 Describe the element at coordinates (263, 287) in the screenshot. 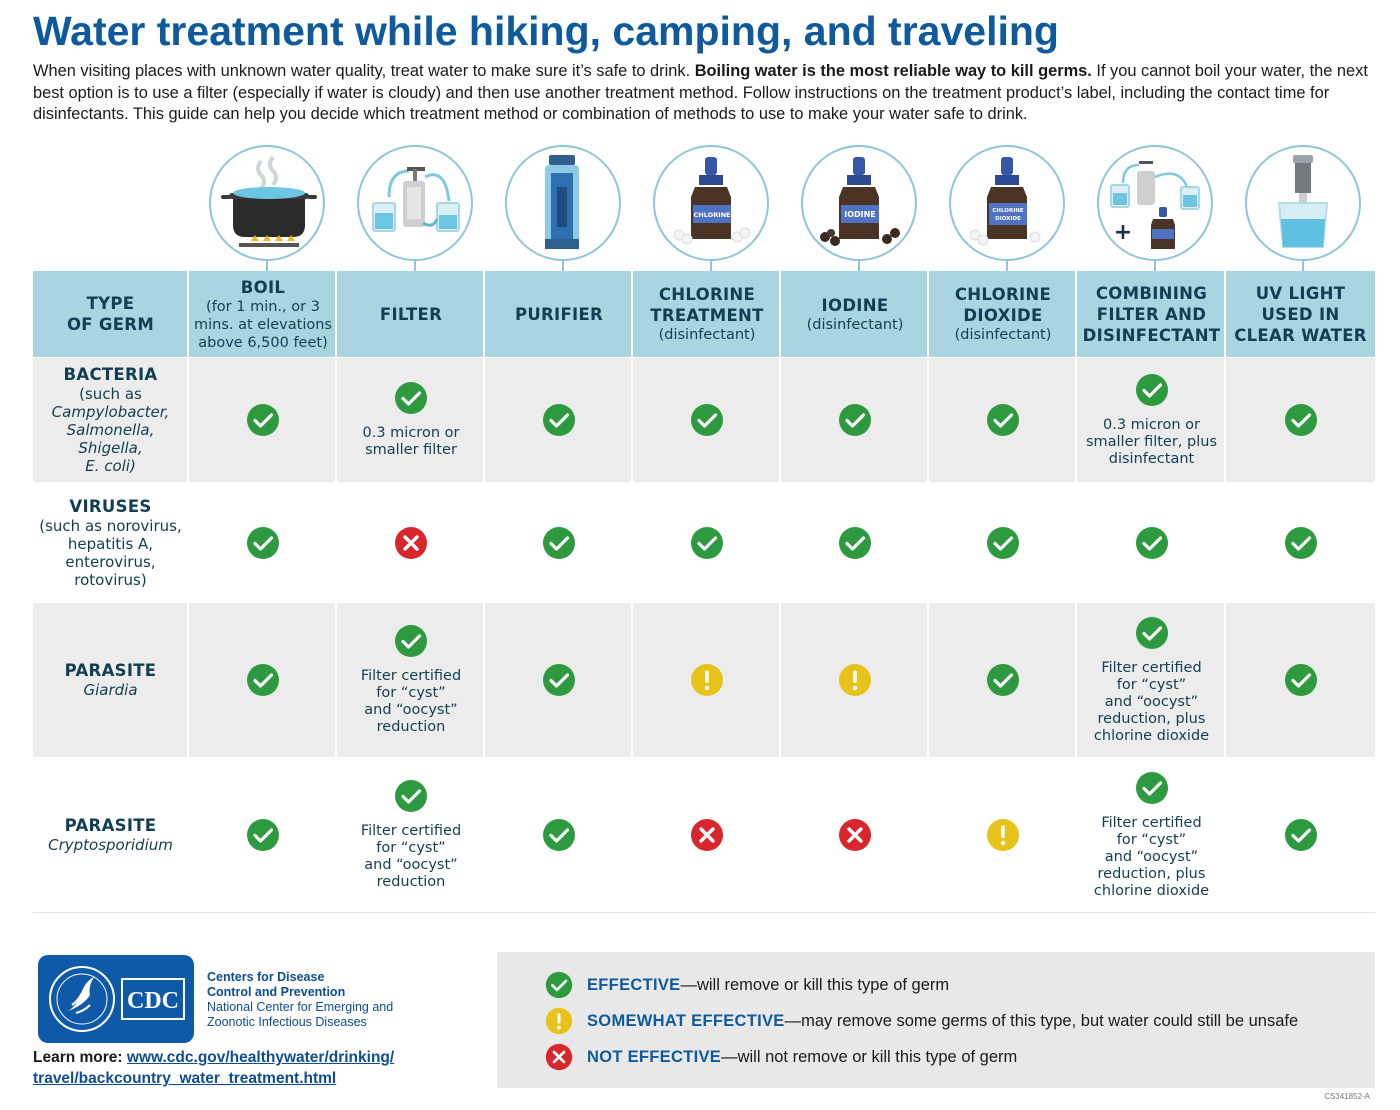

I see `header-title-line: BOIL` at that location.